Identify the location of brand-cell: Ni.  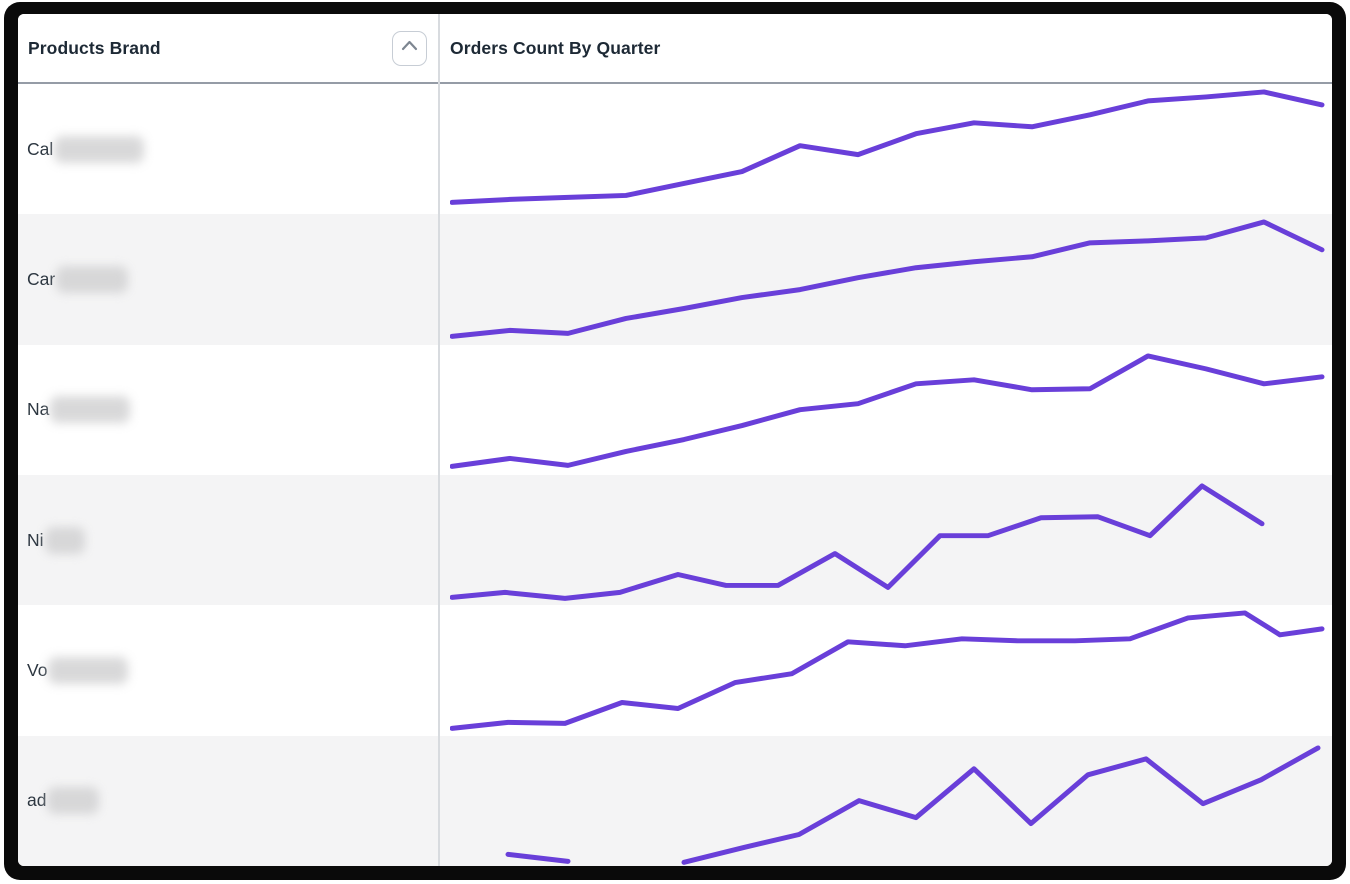
(228, 540).